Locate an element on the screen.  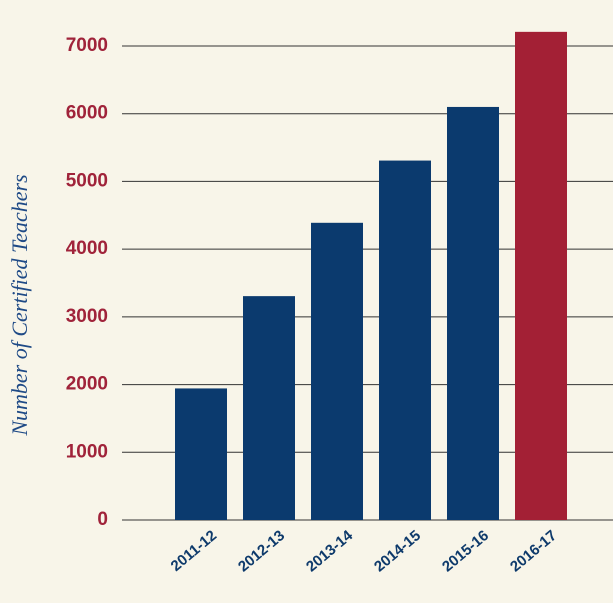
y-tick-label: 1000 is located at coordinates (87, 451).